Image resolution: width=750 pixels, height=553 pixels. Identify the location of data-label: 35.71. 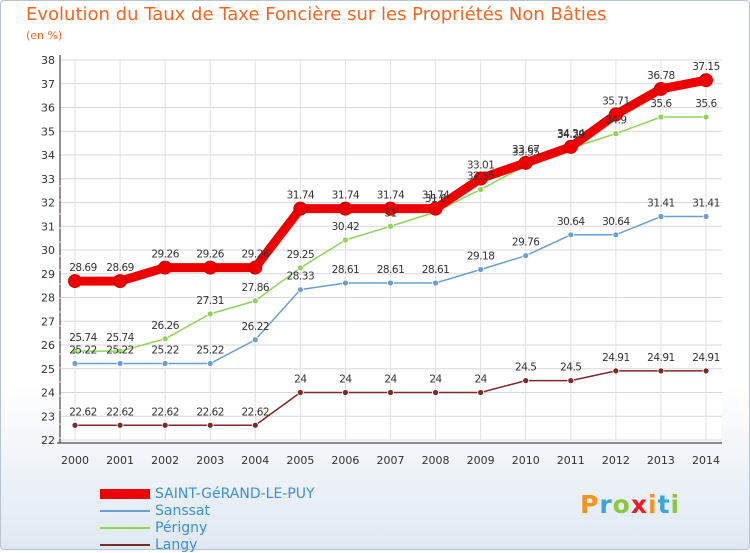
(616, 101).